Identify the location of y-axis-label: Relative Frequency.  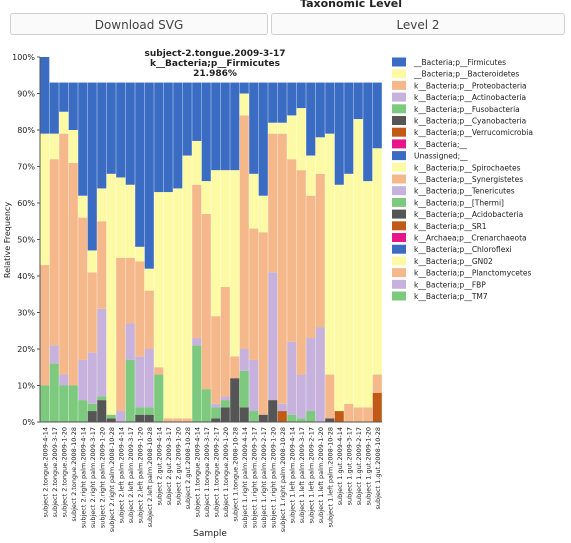
(7, 240).